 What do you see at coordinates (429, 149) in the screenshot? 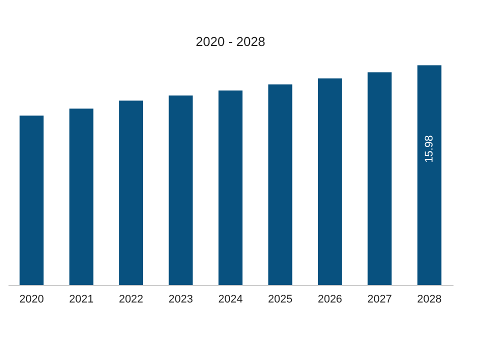
I see `data-label: 15.98` at bounding box center [429, 149].